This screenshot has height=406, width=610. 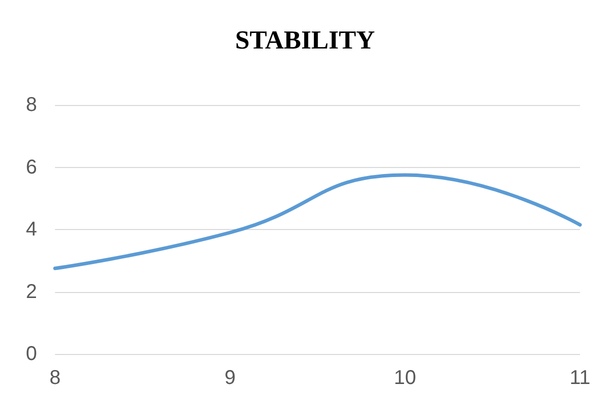 What do you see at coordinates (31, 354) in the screenshot?
I see `y-tick-label: 0` at bounding box center [31, 354].